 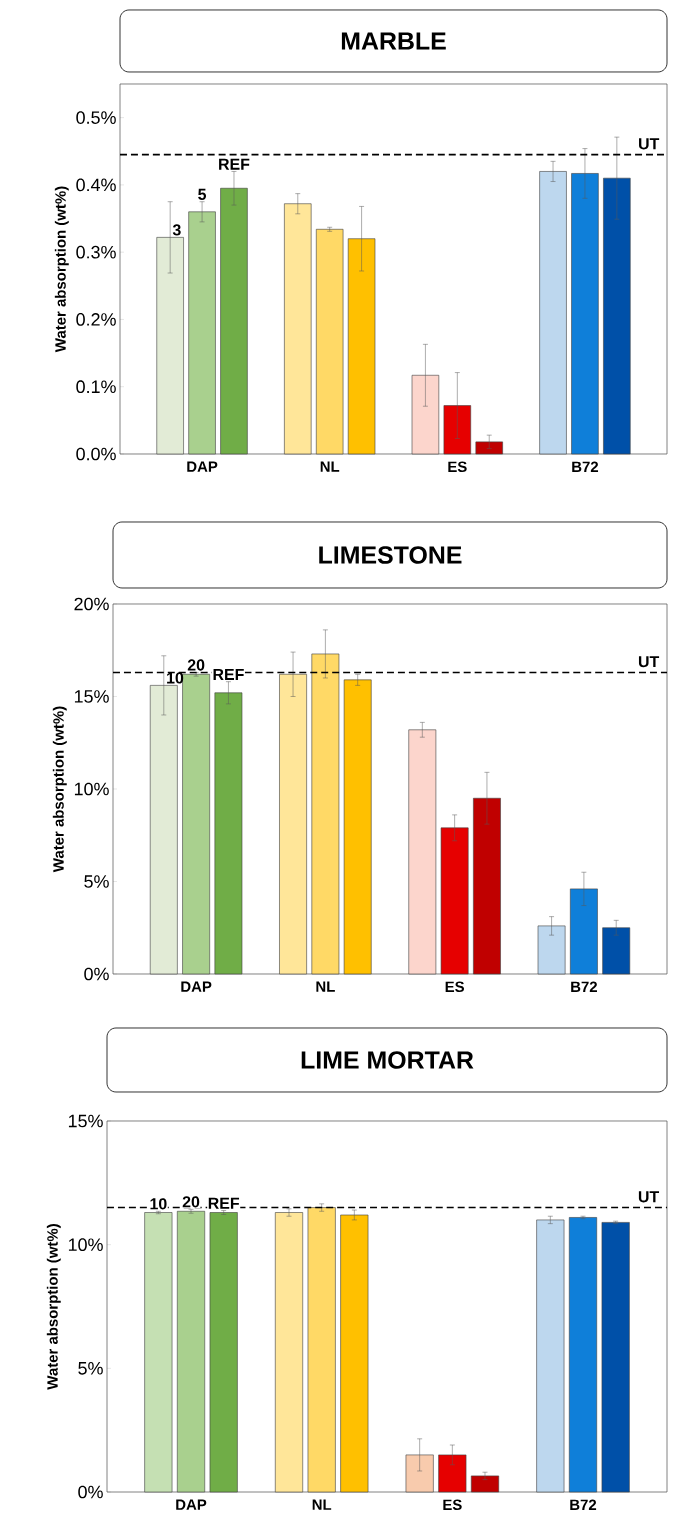 What do you see at coordinates (96, 454) in the screenshot?
I see `y-tick-label: 0.0%` at bounding box center [96, 454].